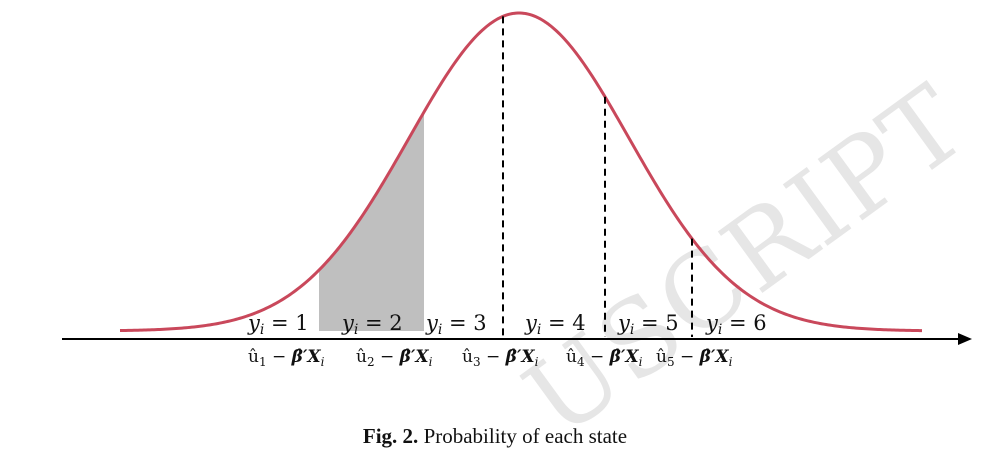  I want to click on threshold-label-4: û4 − β̂′Xi, so click(604, 358).